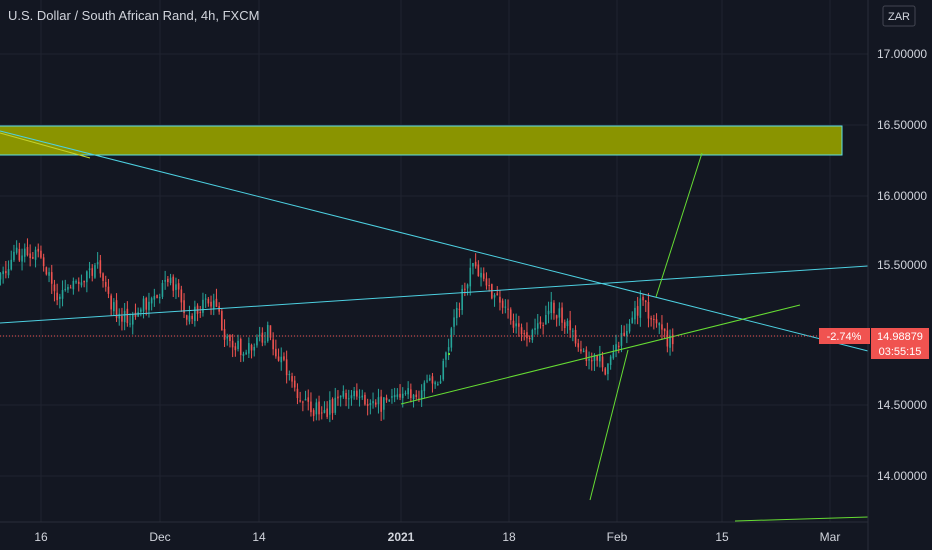 The image size is (932, 550). What do you see at coordinates (437, 537) in the screenshot?
I see `time-axis: 16 Dec 14 2021 18 Feb 15 Mar` at bounding box center [437, 537].